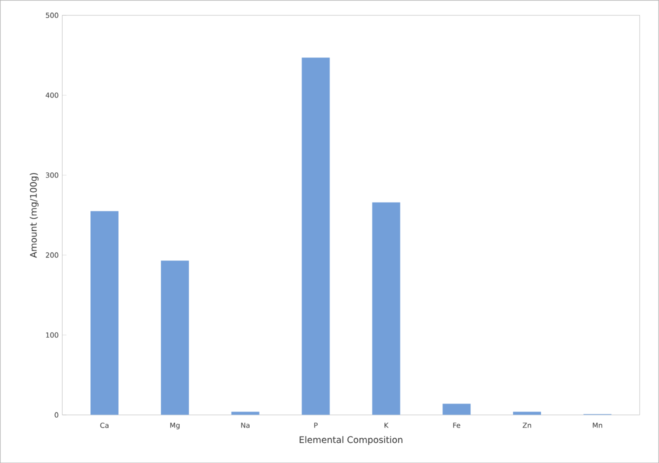 This screenshot has width=659, height=463. I want to click on y-axis-title: Amount (mg/100g), so click(34, 215).